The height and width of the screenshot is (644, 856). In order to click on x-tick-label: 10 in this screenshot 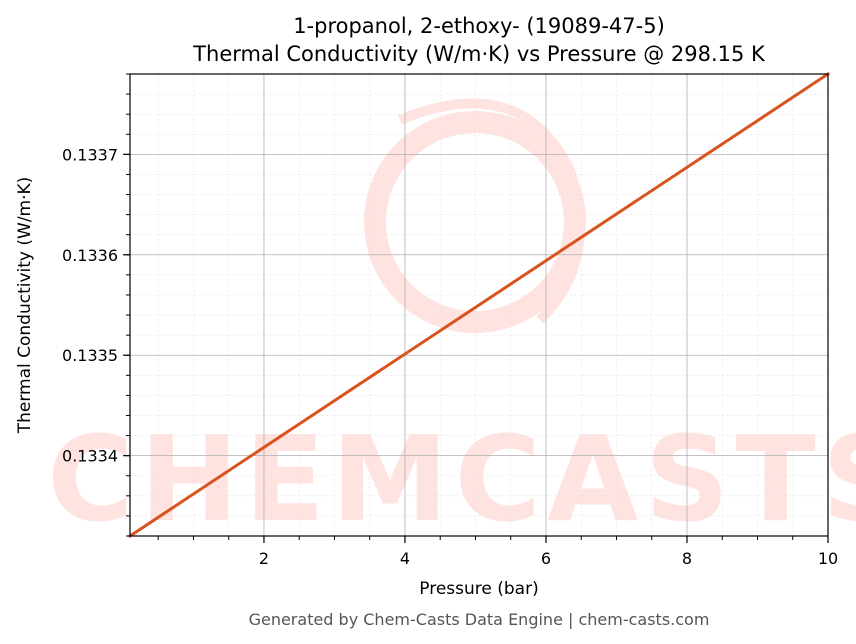, I will do `click(828, 558)`.